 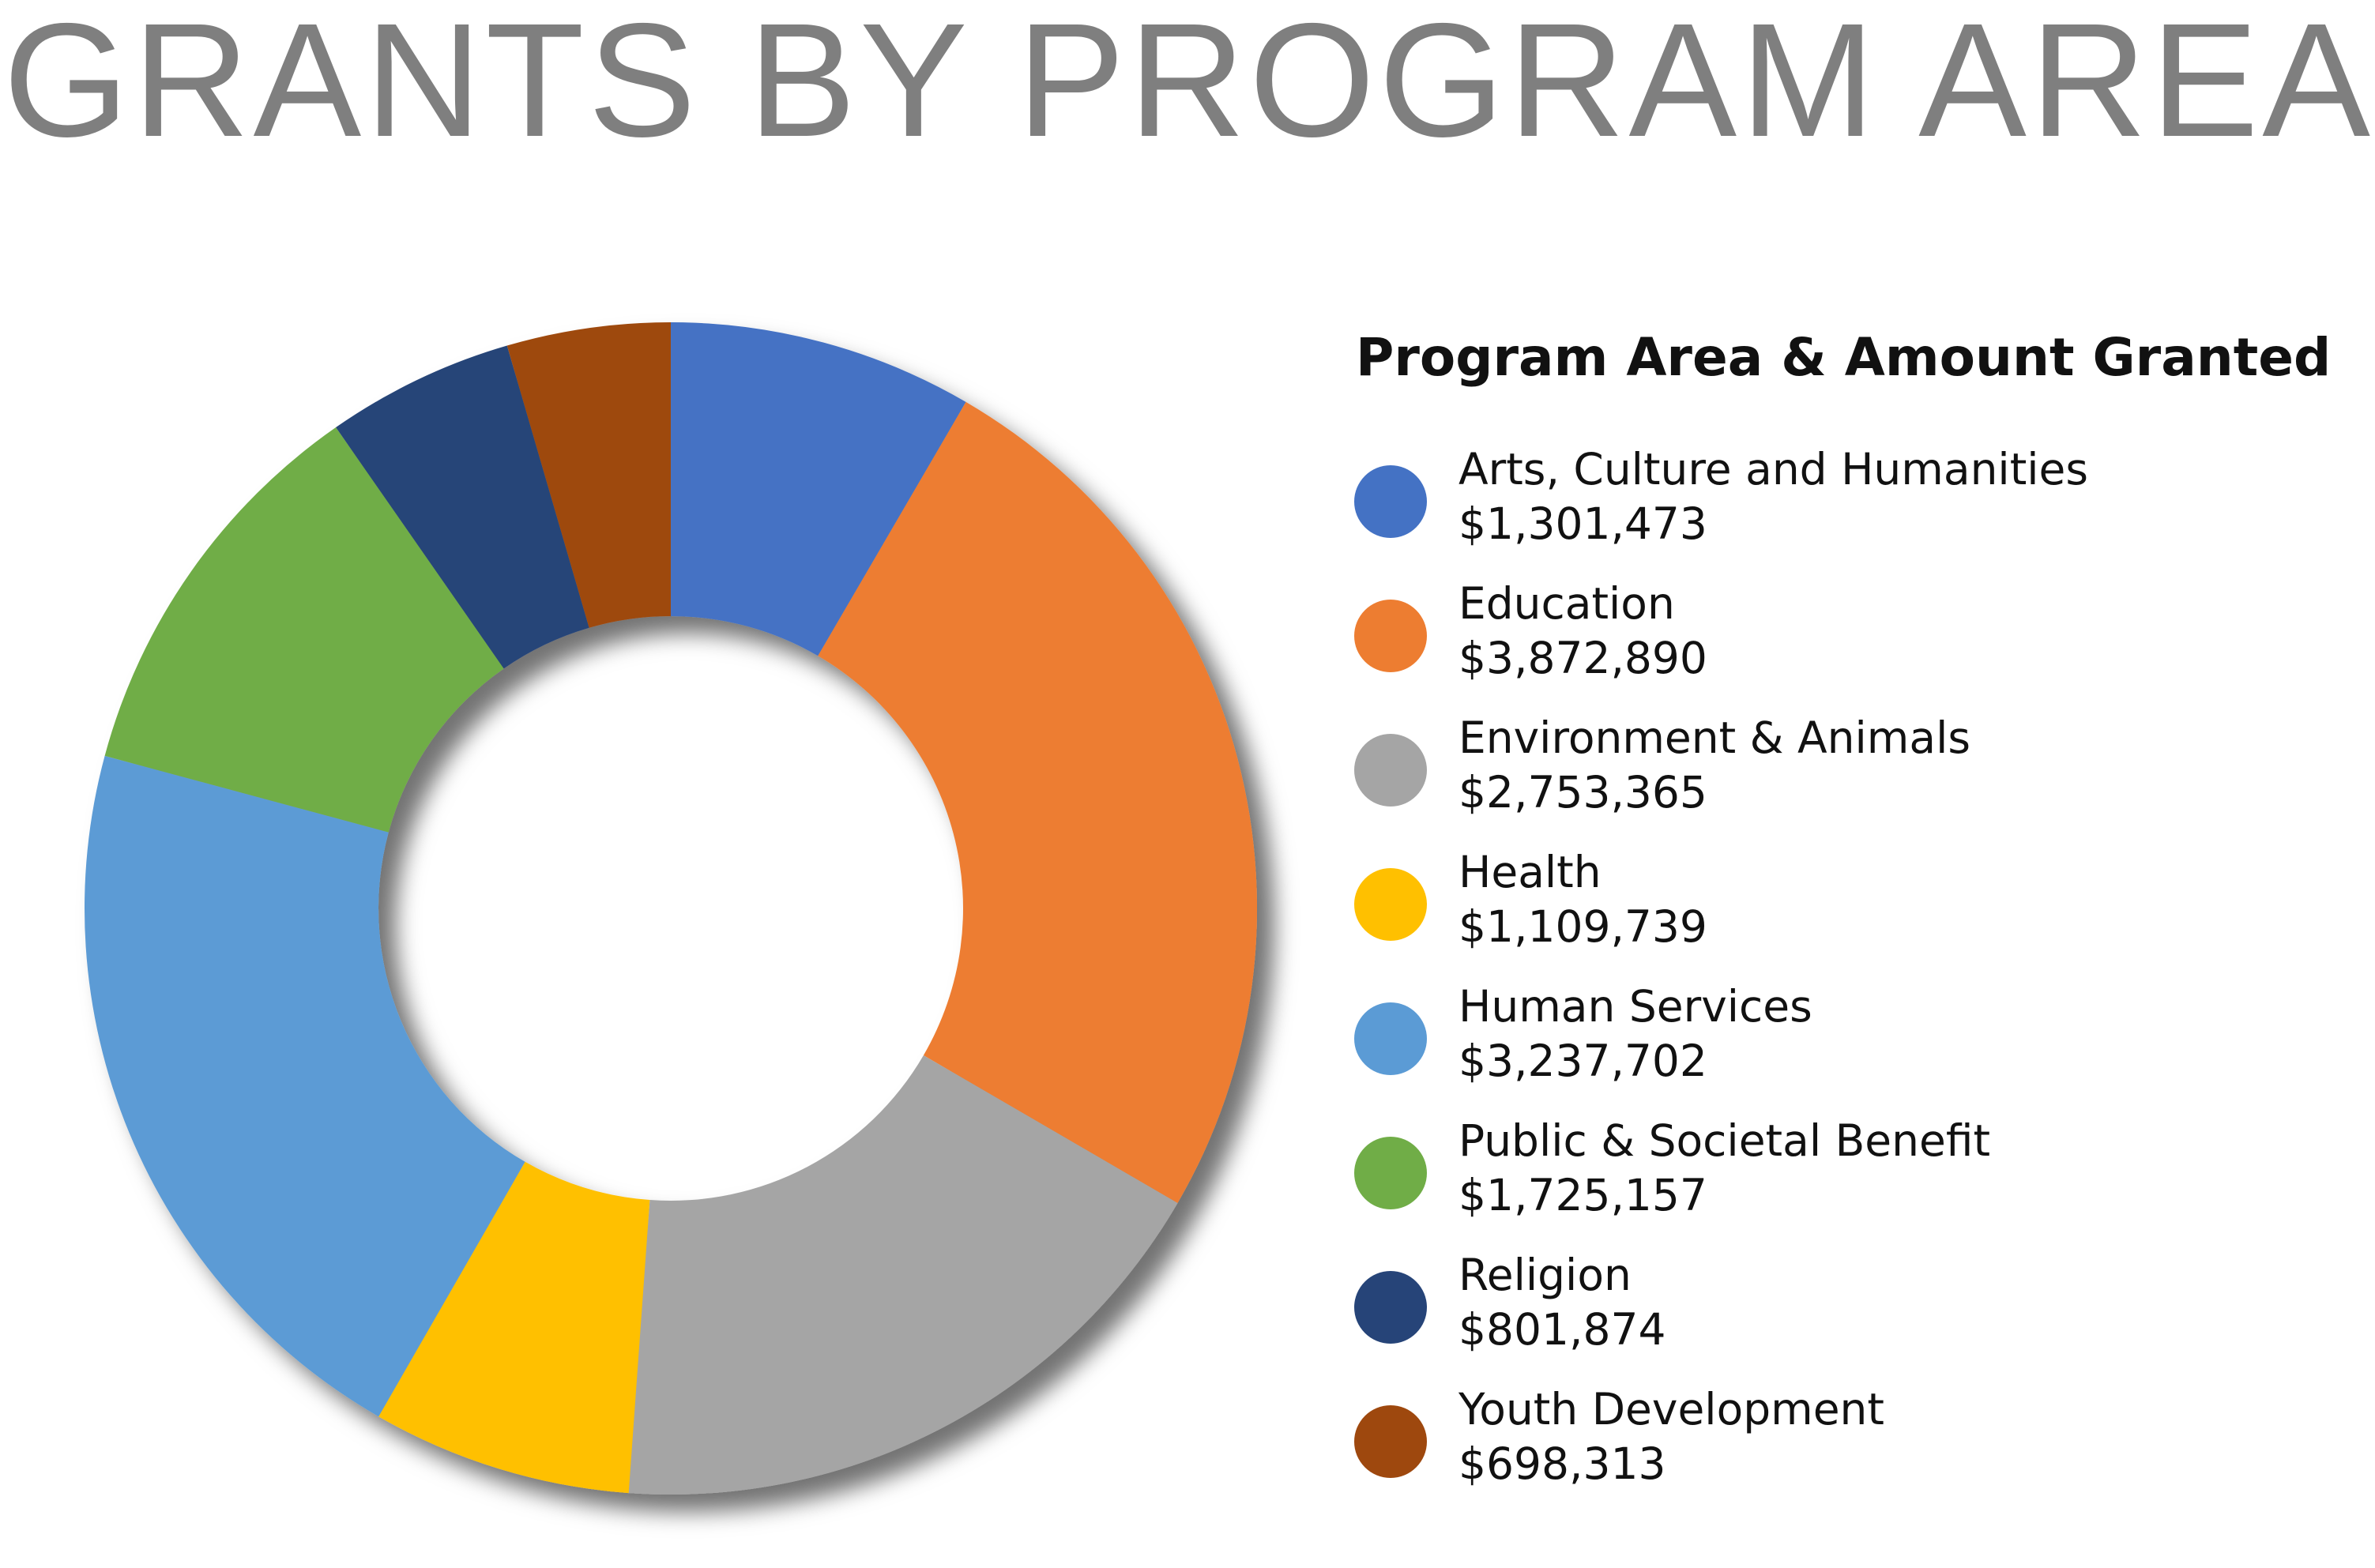 What do you see at coordinates (1671, 1409) in the screenshot?
I see `legend-label: Youth Development` at bounding box center [1671, 1409].